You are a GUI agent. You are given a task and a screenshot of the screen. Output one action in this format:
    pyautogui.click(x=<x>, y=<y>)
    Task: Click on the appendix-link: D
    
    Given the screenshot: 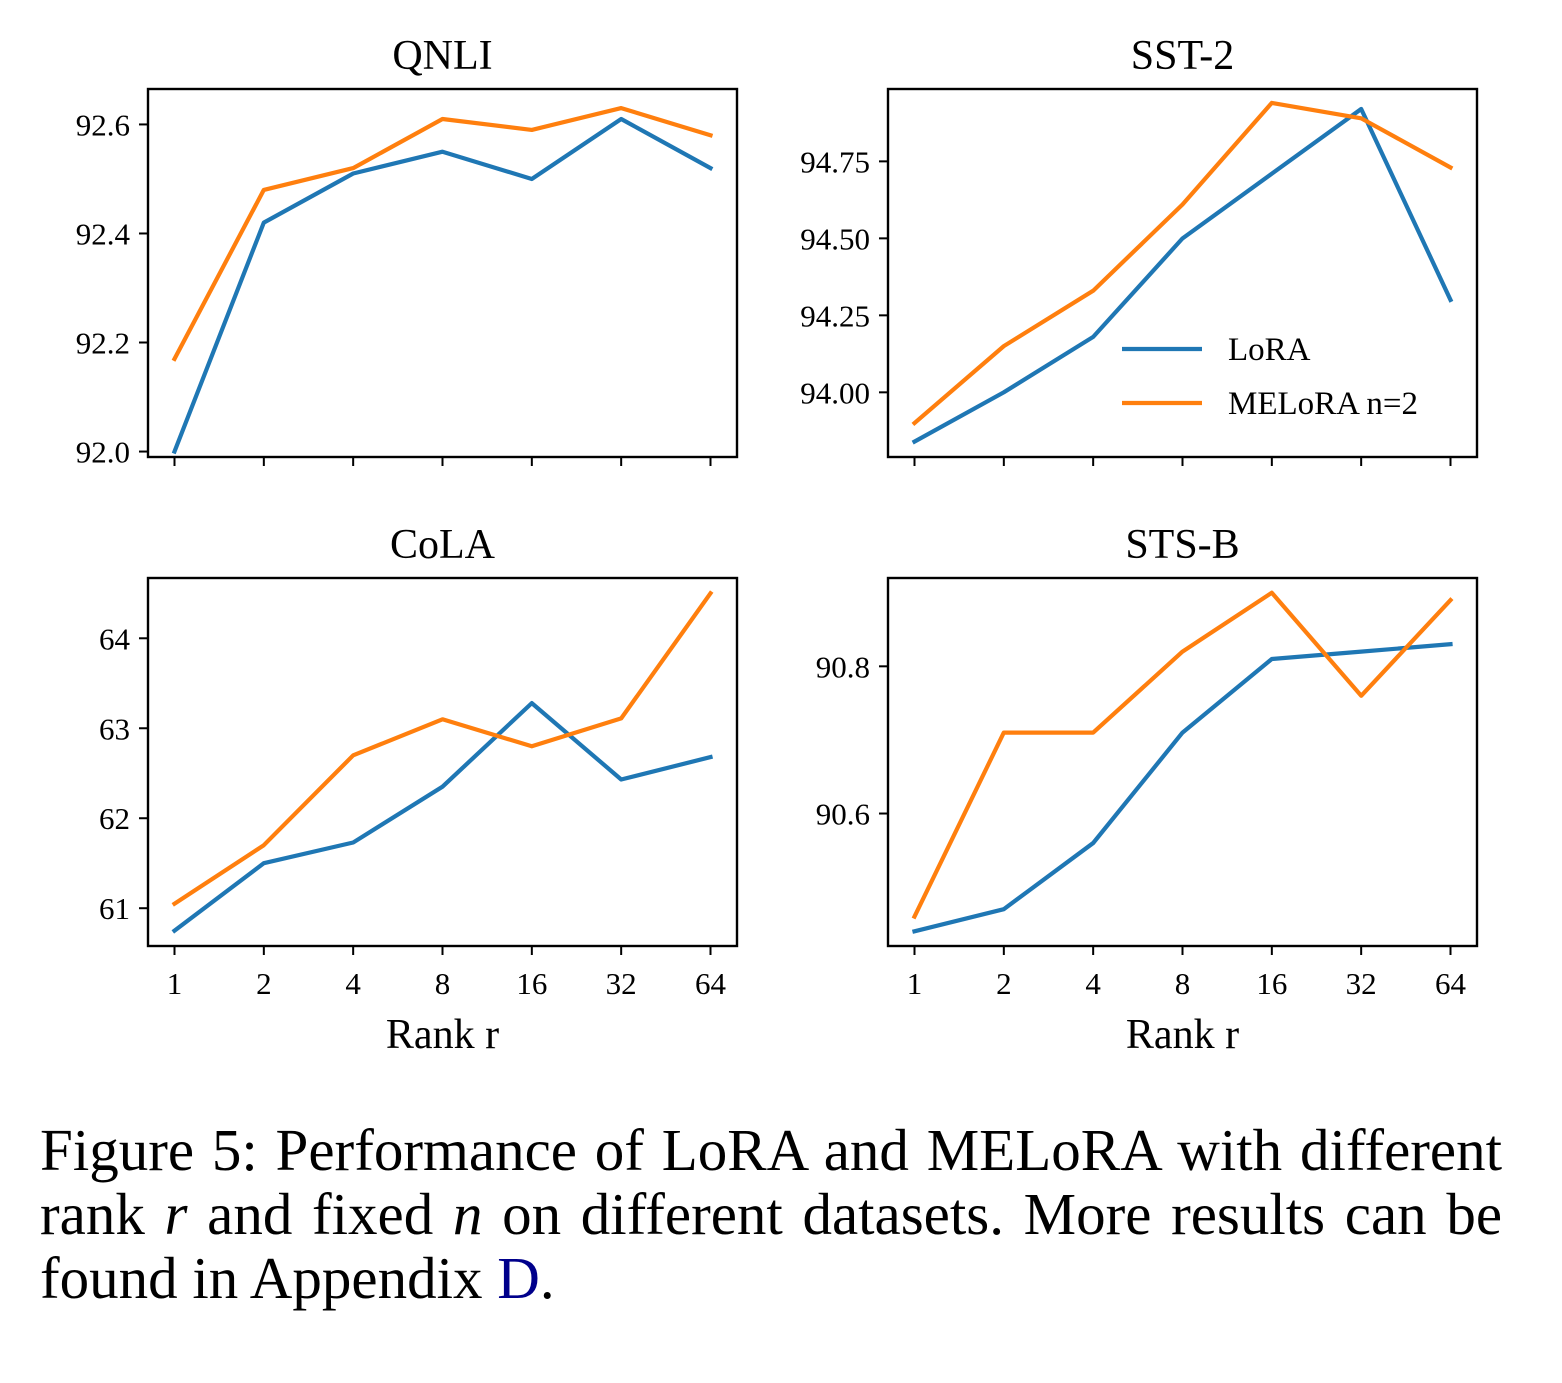 What is the action you would take?
    pyautogui.click(x=518, y=1278)
    